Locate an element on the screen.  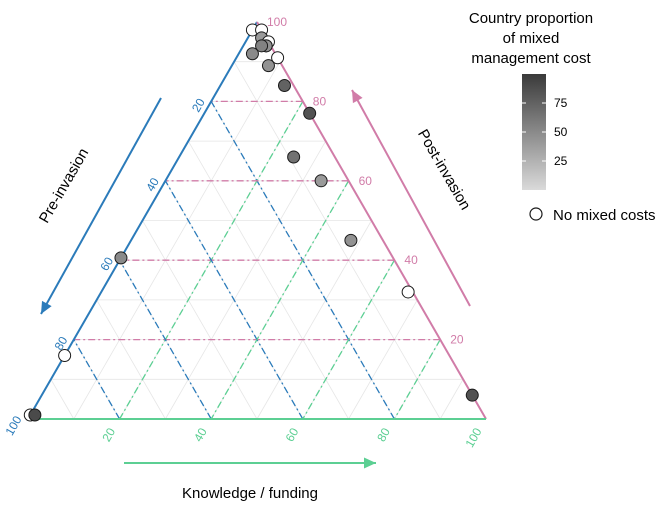
colorbar-ticks: 75 50 25 is located at coordinates (545, 132).